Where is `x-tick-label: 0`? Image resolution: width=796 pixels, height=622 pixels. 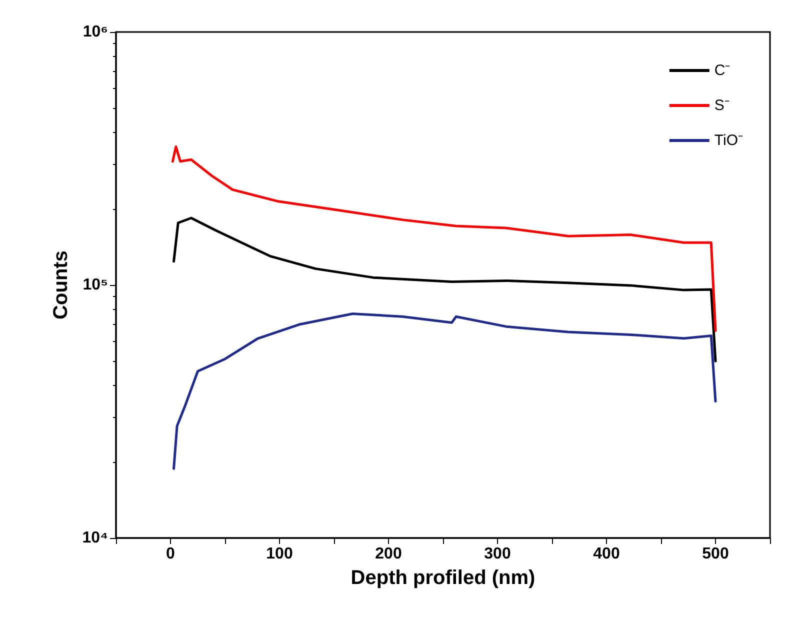 x-tick-label: 0 is located at coordinates (171, 554).